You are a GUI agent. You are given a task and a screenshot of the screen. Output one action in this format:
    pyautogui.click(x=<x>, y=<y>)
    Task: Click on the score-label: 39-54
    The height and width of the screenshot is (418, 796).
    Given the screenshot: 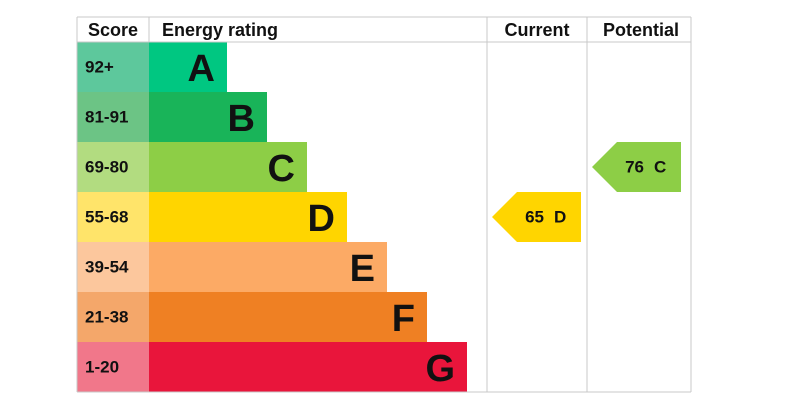 What is the action you would take?
    pyautogui.click(x=107, y=267)
    